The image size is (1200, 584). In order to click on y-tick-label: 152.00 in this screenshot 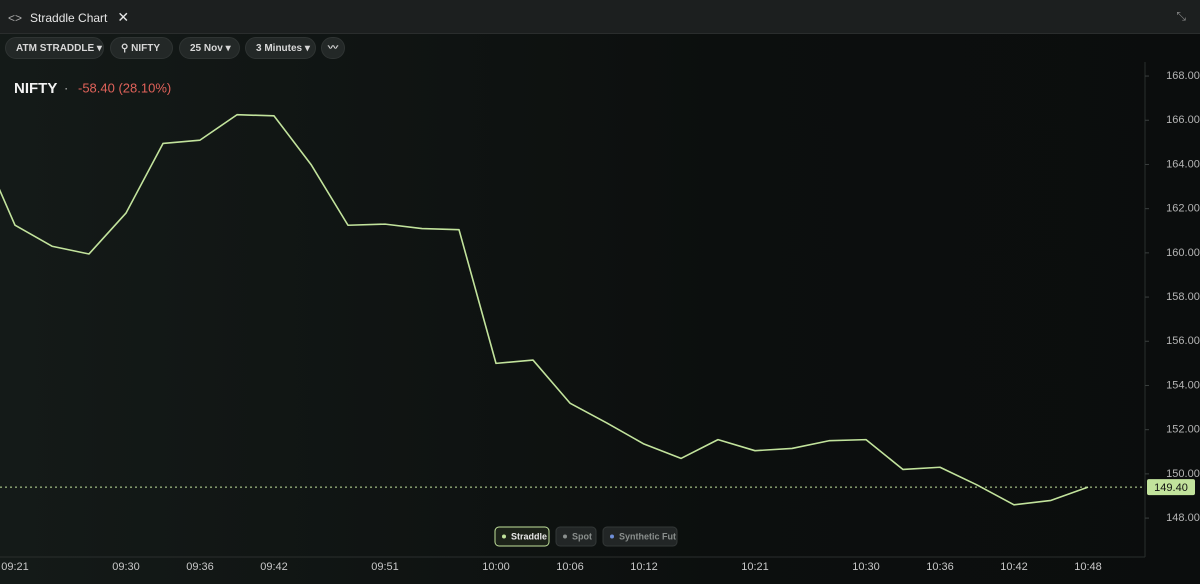, I will do `click(1183, 430)`.